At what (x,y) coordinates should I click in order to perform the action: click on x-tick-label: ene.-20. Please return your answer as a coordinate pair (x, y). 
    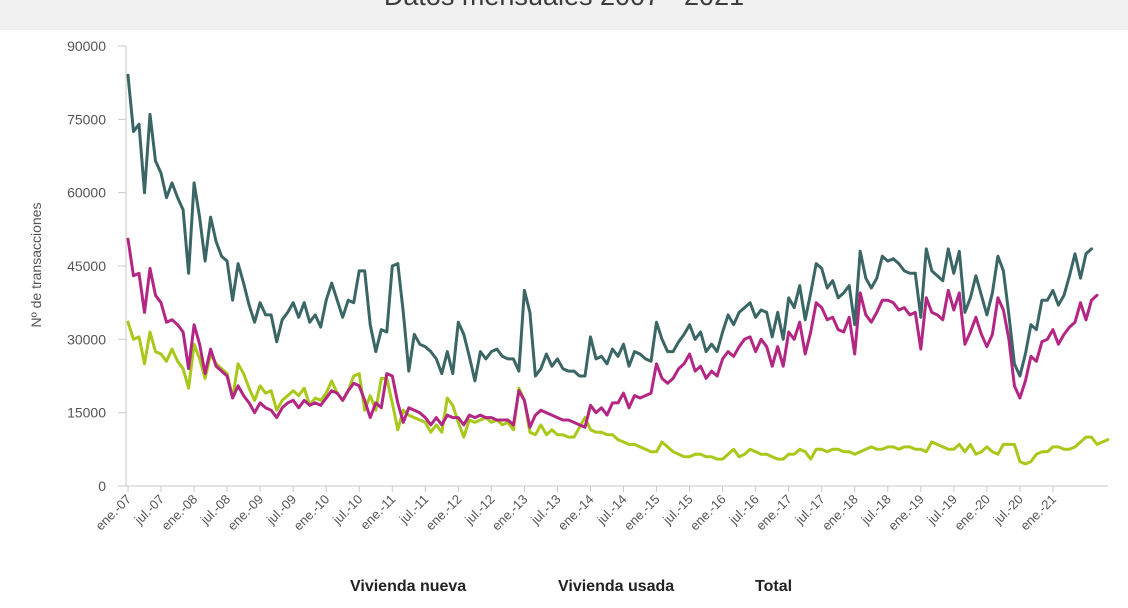
    Looking at the image, I should click on (972, 513).